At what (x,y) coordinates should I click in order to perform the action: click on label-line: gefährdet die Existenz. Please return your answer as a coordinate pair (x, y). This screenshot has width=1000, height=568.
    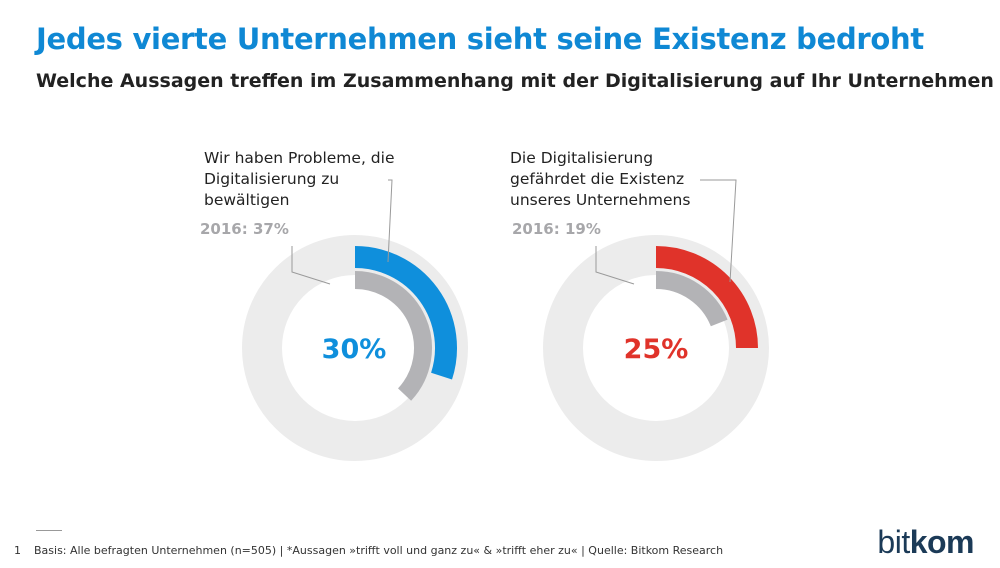
    Looking at the image, I should click on (597, 179).